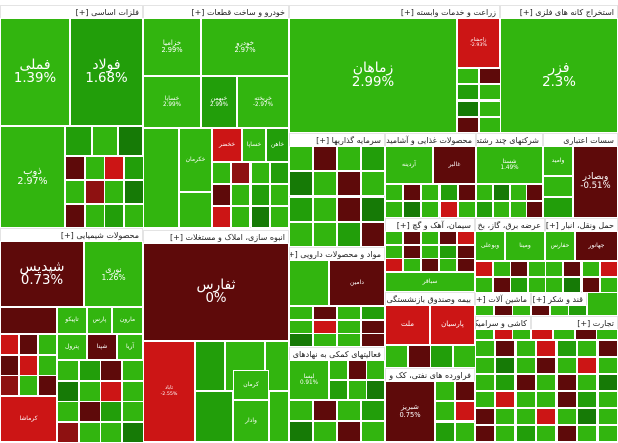 This screenshot has height=443, width=618. Describe the element at coordinates (580, 140) in the screenshot. I see `sector-title: سسات اعتباری` at that location.